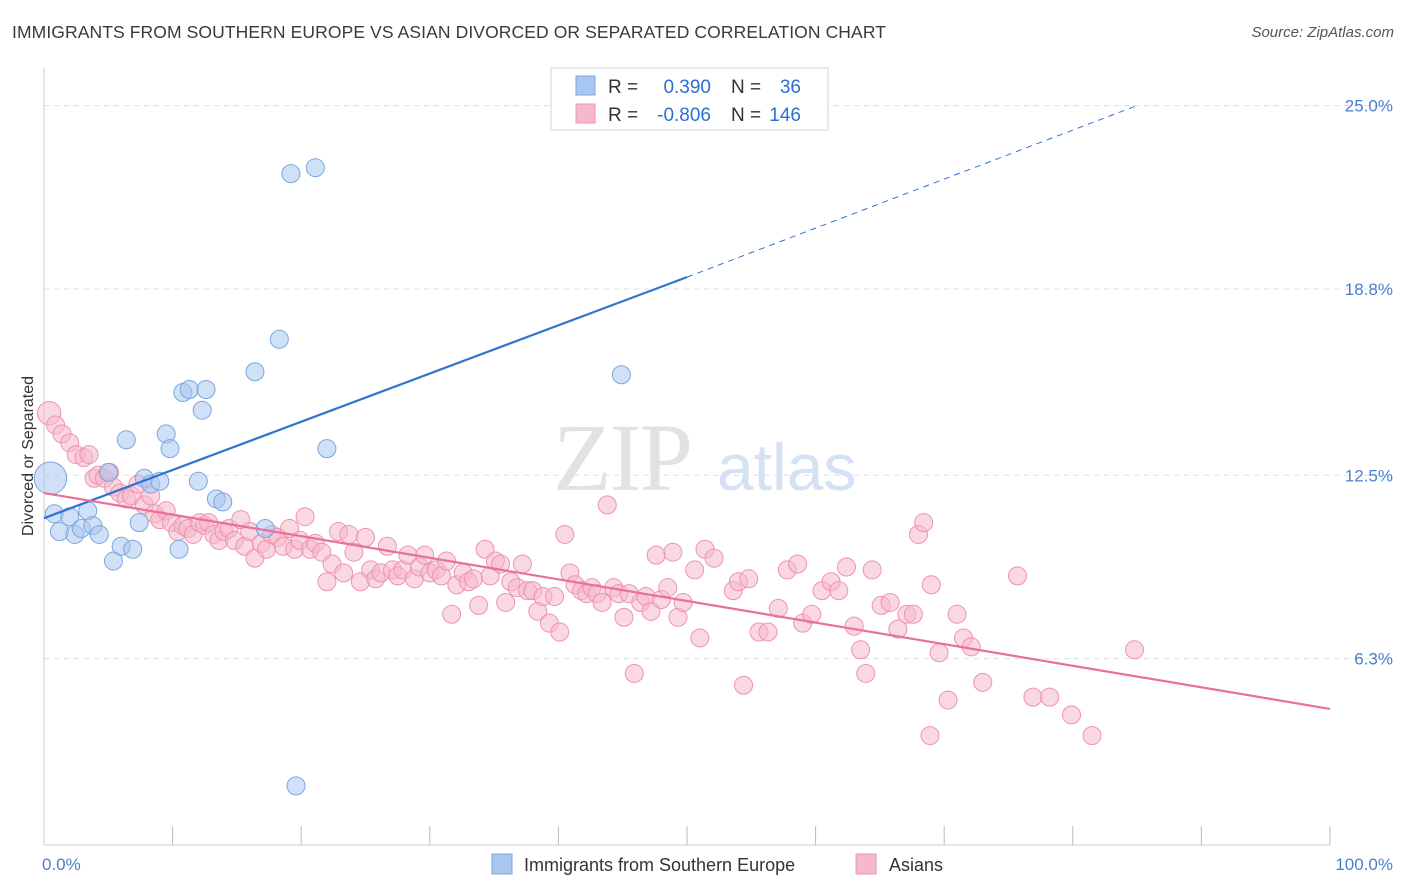 The height and width of the screenshot is (892, 1406). I want to click on source-label: Source: ZipAtlas.com, so click(1322, 32).